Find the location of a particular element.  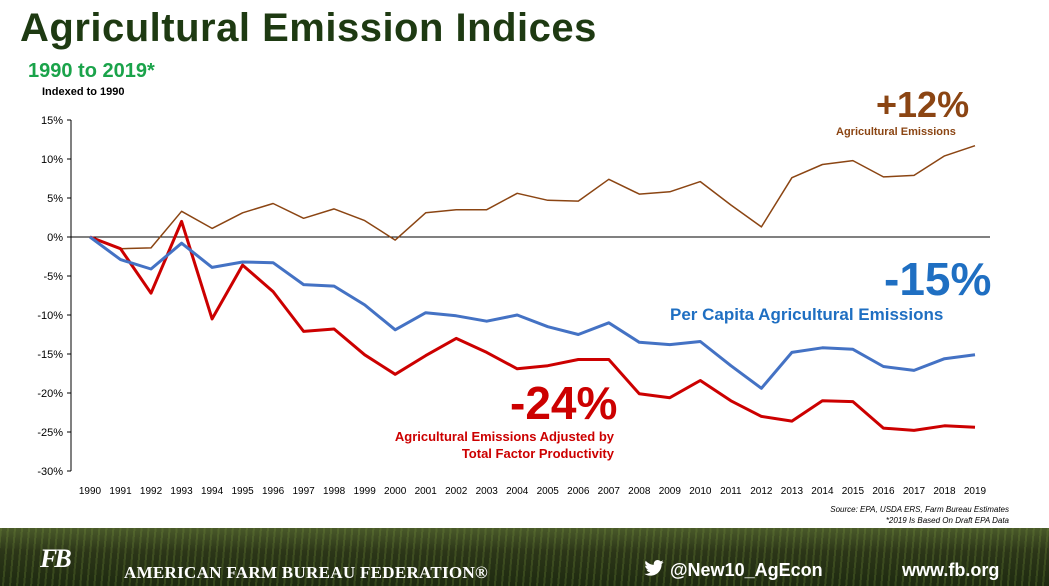

twitter-bird-icon is located at coordinates (654, 568).